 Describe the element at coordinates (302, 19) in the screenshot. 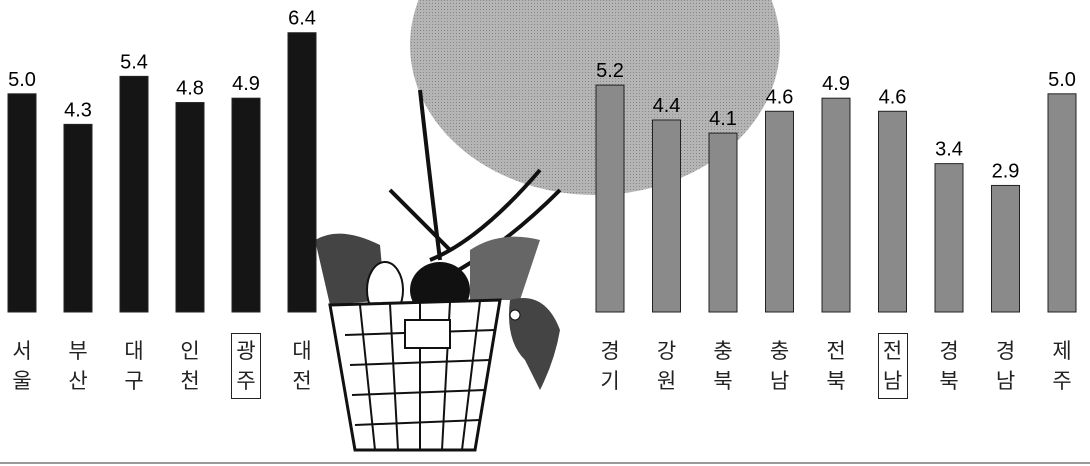

I see `value-label: 6.4` at that location.